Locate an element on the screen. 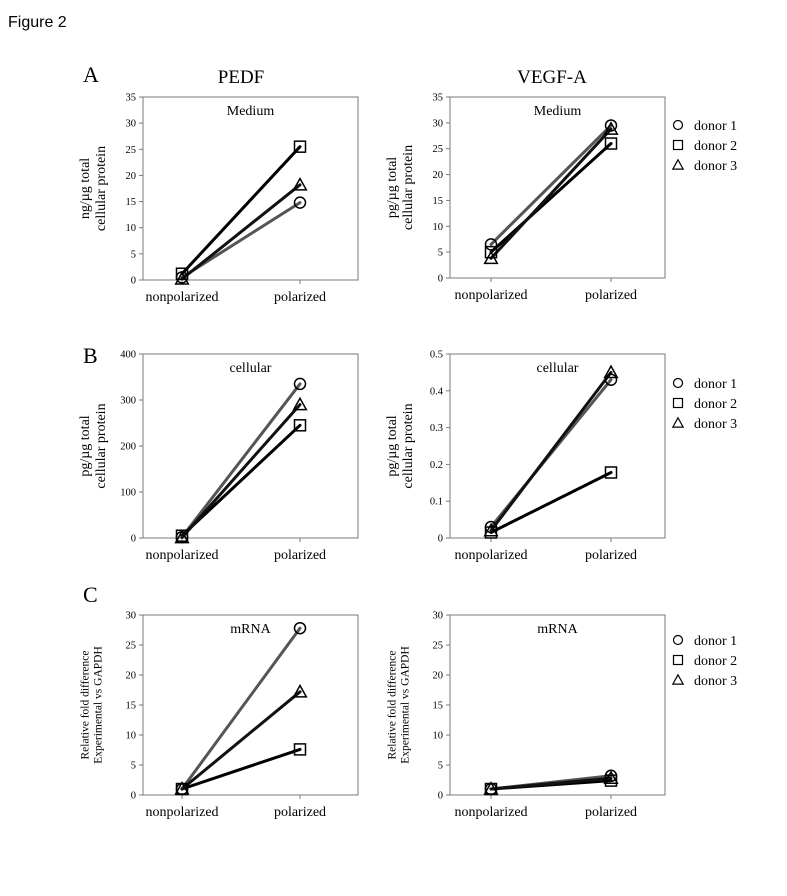 This screenshot has width=787, height=896. y-tick-label: 0.2 is located at coordinates (436, 465).